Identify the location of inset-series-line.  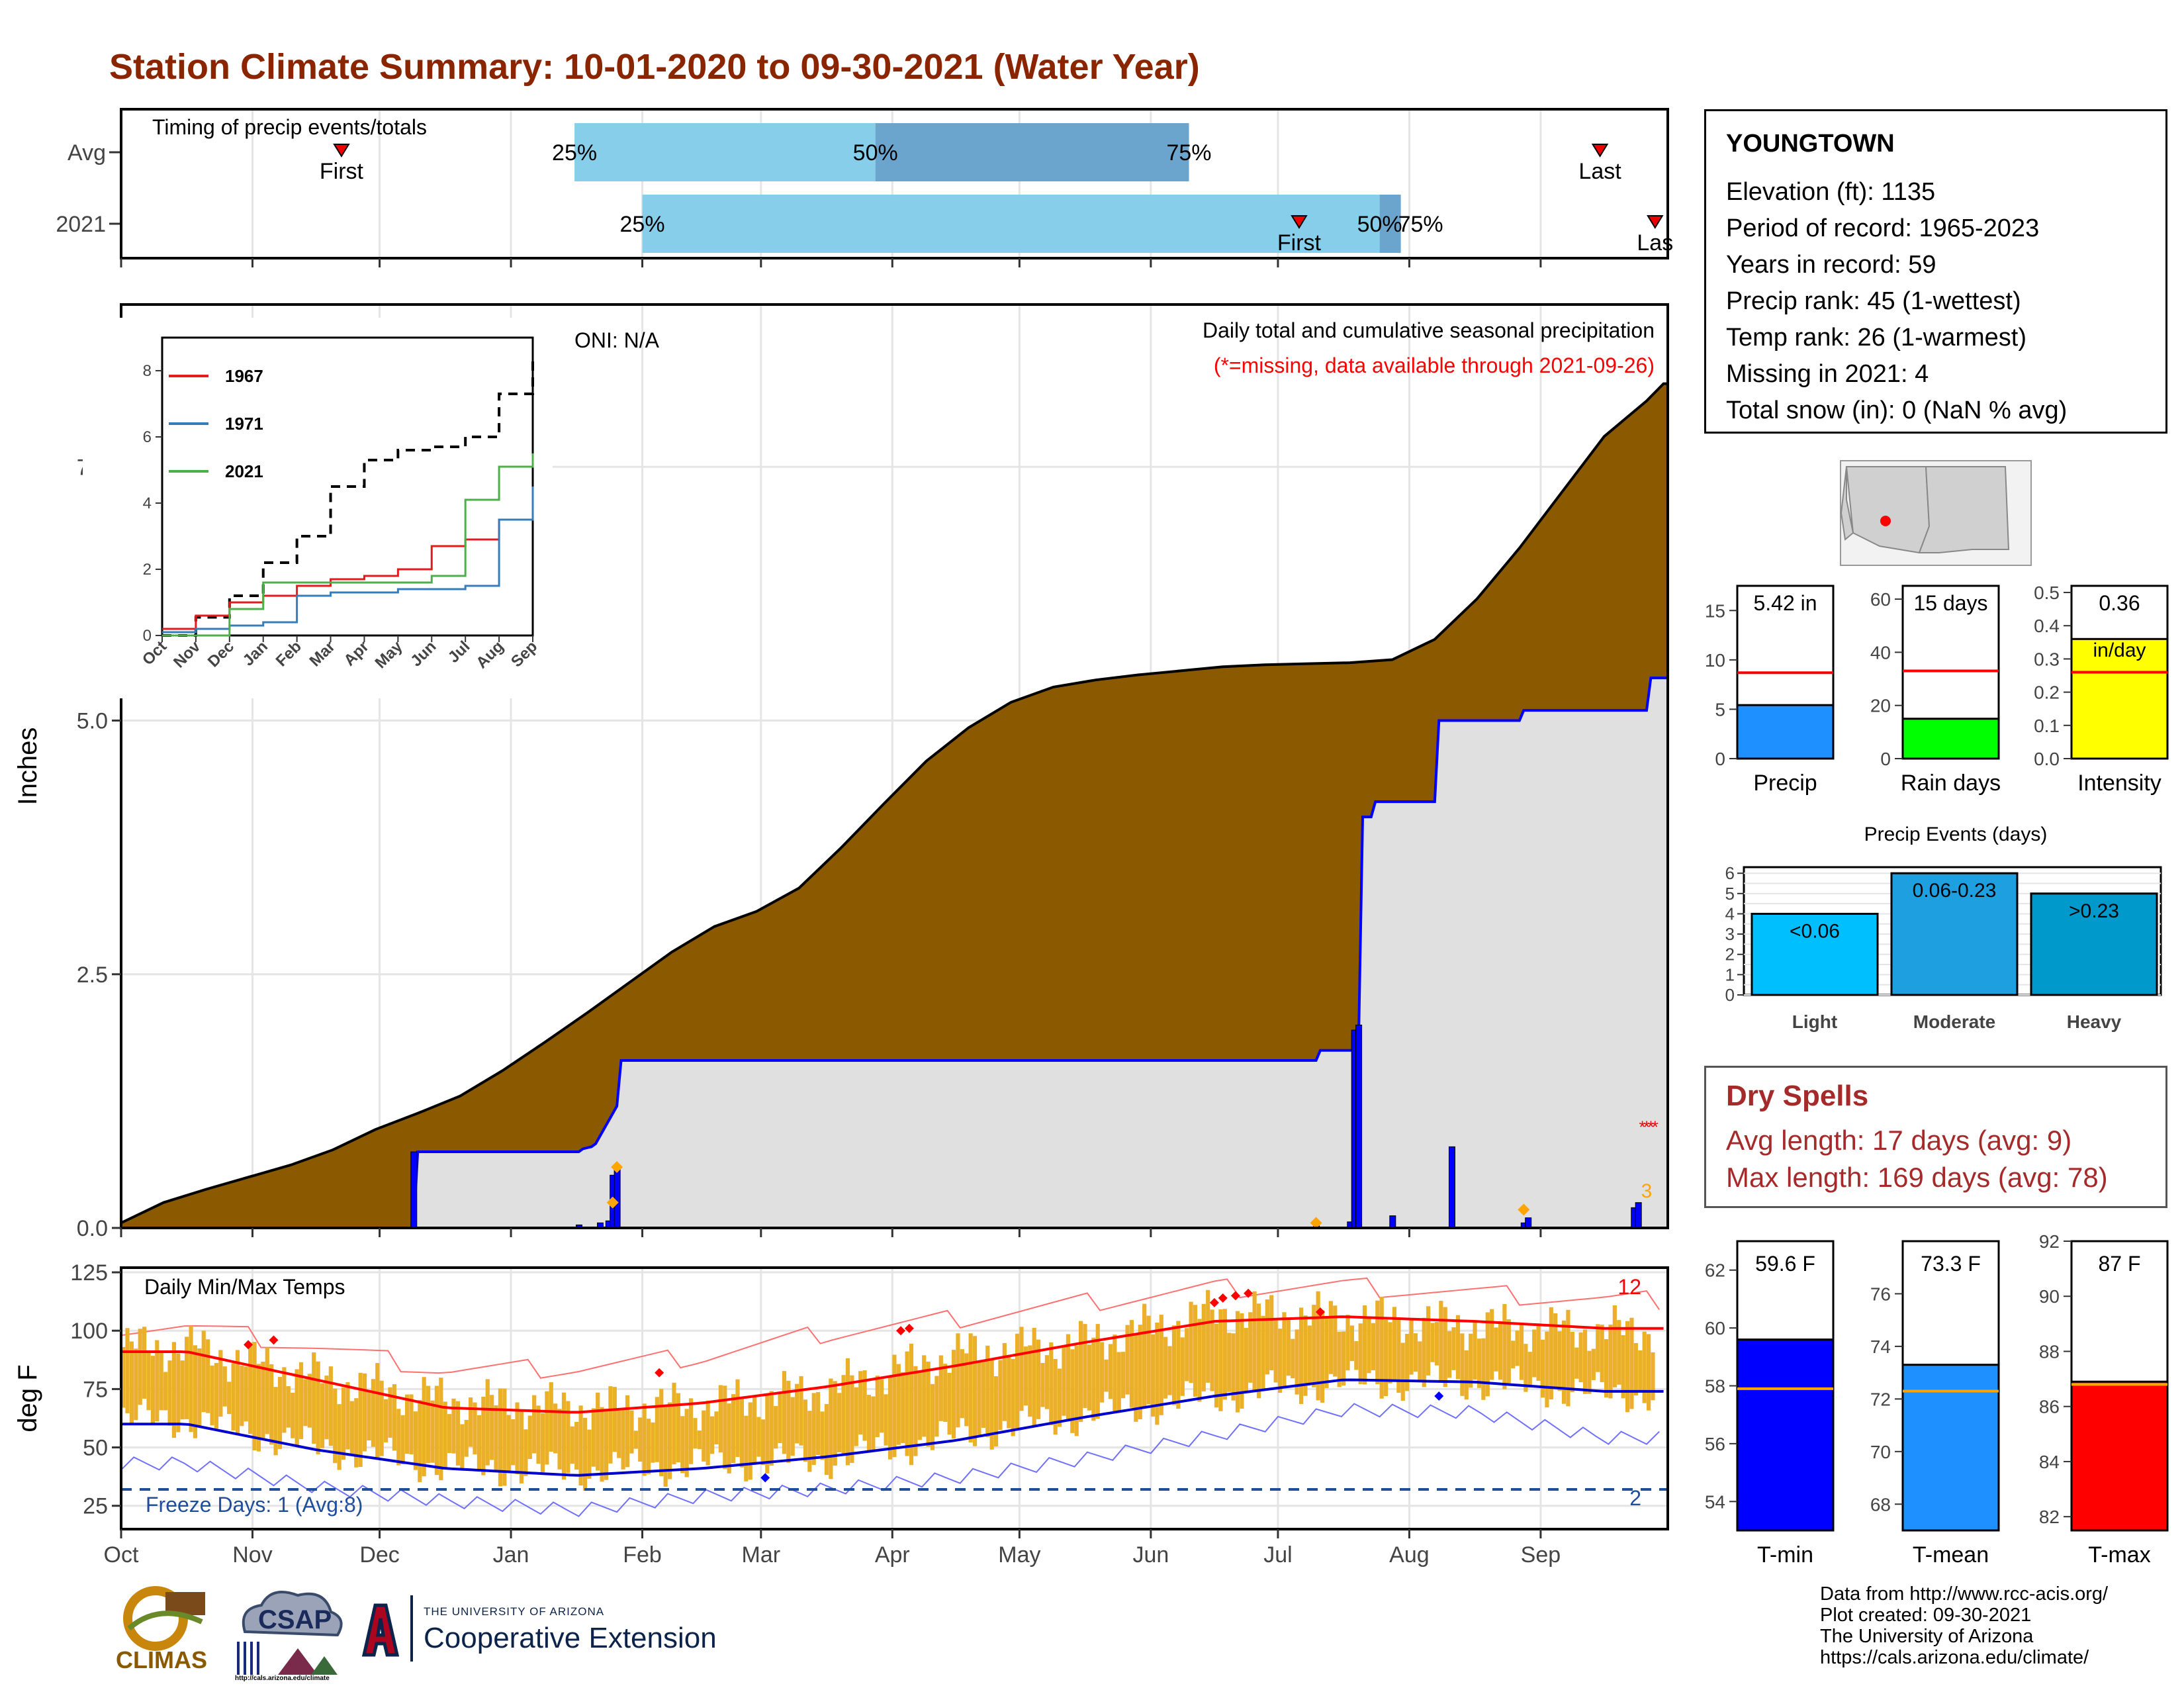
(348, 558).